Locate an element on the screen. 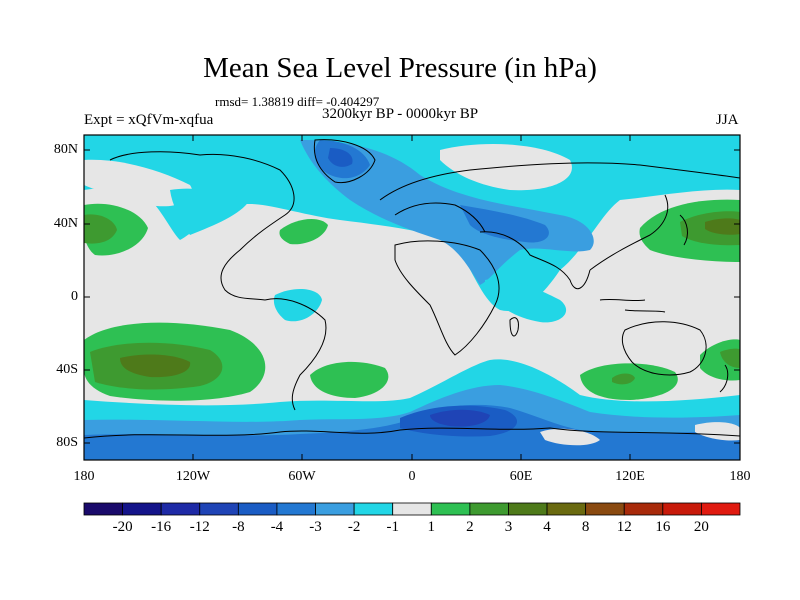 This screenshot has width=800, height=600. lon-label-180w: 180 is located at coordinates (84, 476).